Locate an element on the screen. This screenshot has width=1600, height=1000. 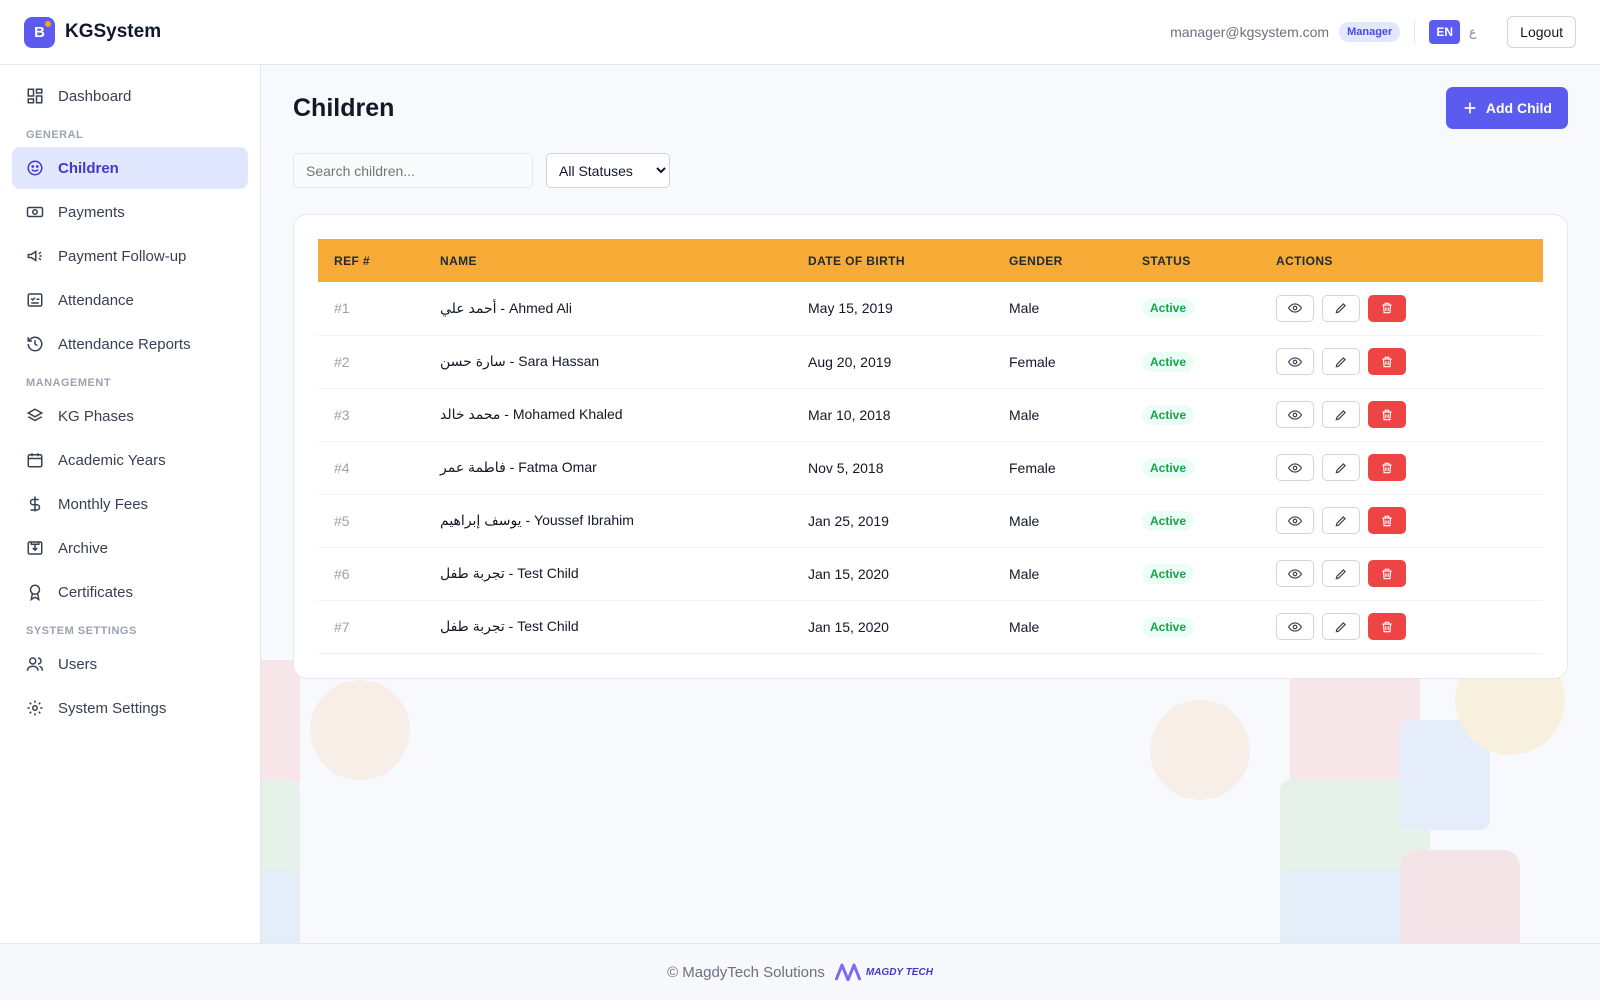
award-icon is located at coordinates (35, 592).